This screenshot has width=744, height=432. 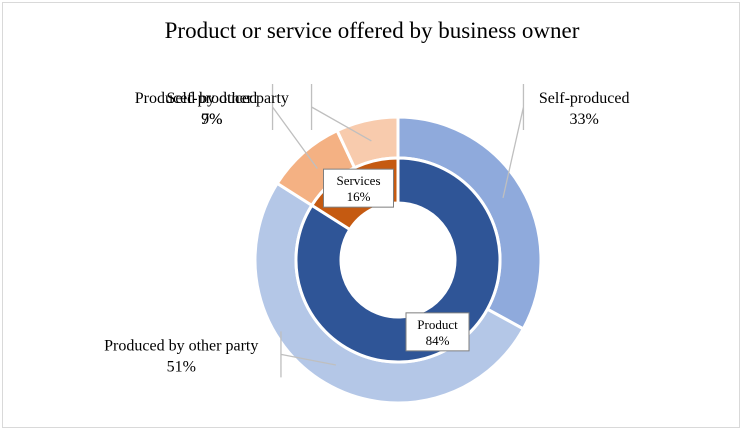 I want to click on outer-product-self-produced-label: Self-produced 33%, so click(x=584, y=109).